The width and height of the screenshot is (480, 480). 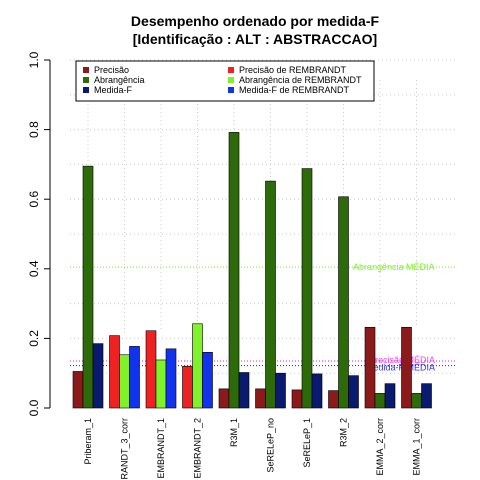 What do you see at coordinates (255, 39) in the screenshot?
I see `chart-subtitle: [Identificação : ALT : ABSTRACCAO]` at bounding box center [255, 39].